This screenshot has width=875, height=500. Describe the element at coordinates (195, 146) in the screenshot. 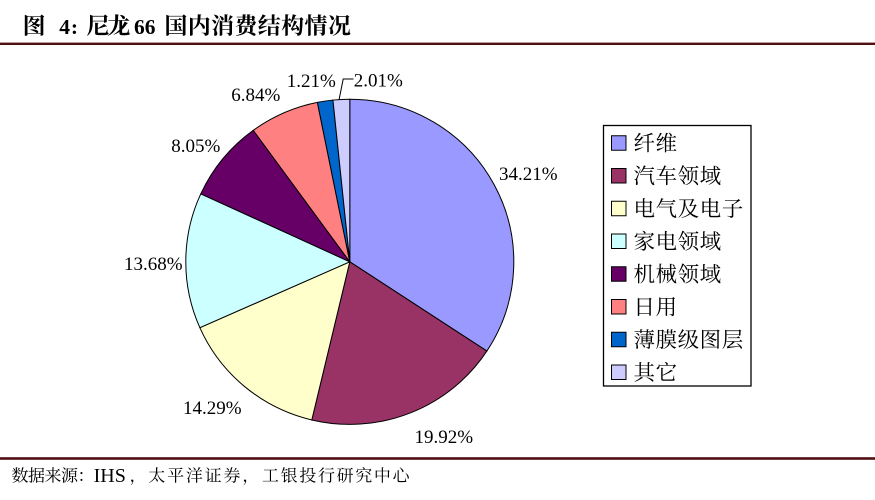

I see `svg-text: 8.05%` at that location.